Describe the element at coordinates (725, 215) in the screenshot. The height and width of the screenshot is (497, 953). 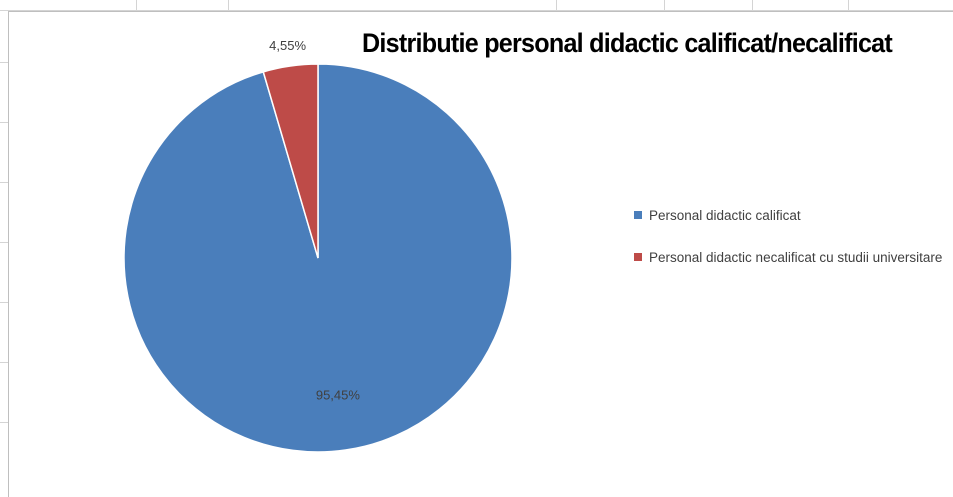
I see `legend-label-calificat: Personal didactic calificat` at that location.